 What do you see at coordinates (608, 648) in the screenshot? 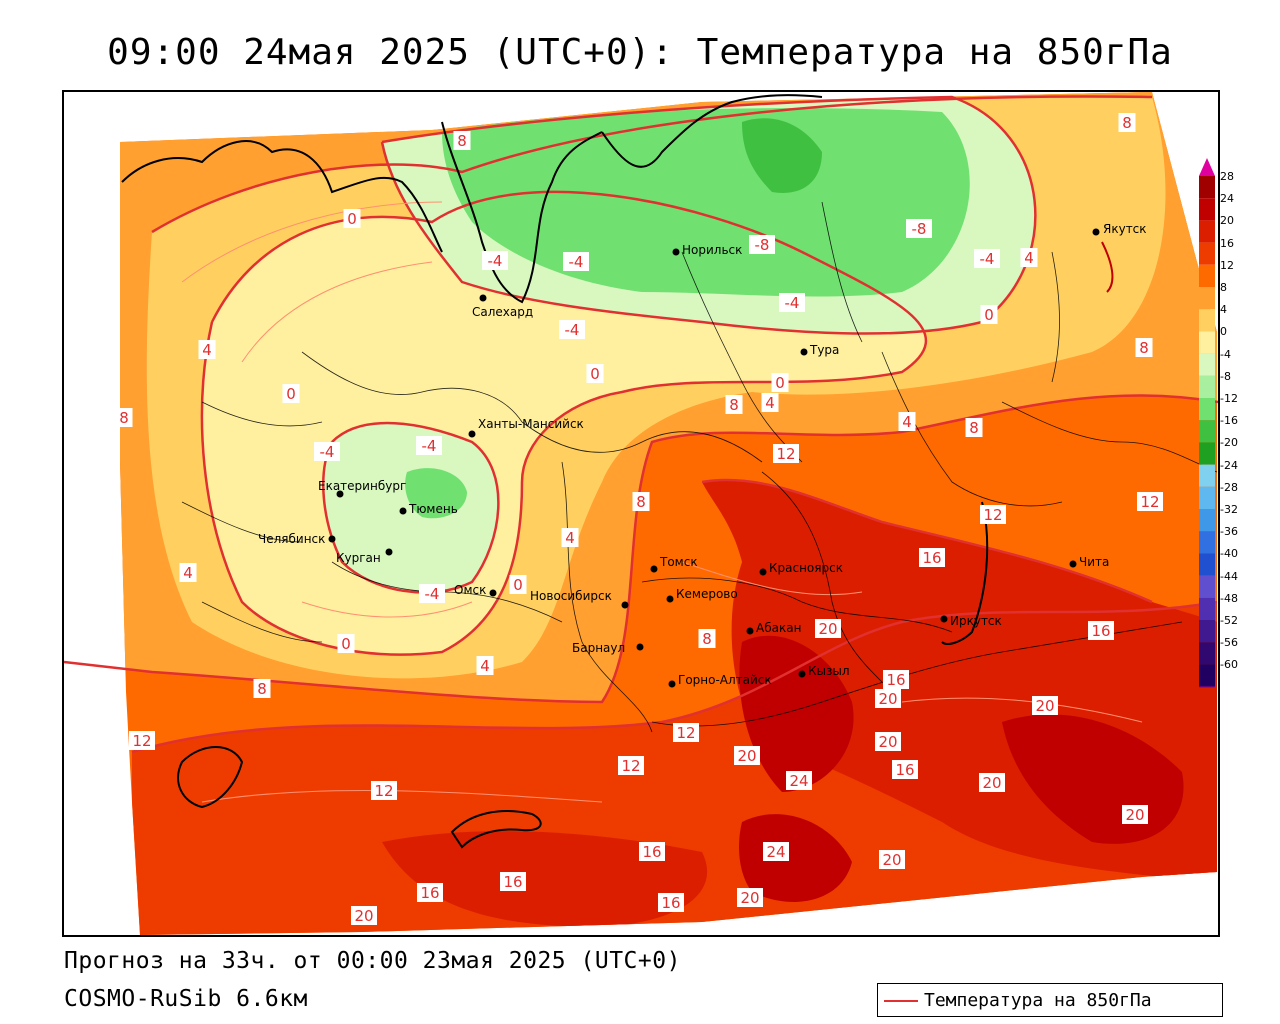
I see `city-barnaul: Барнаул` at bounding box center [608, 648].